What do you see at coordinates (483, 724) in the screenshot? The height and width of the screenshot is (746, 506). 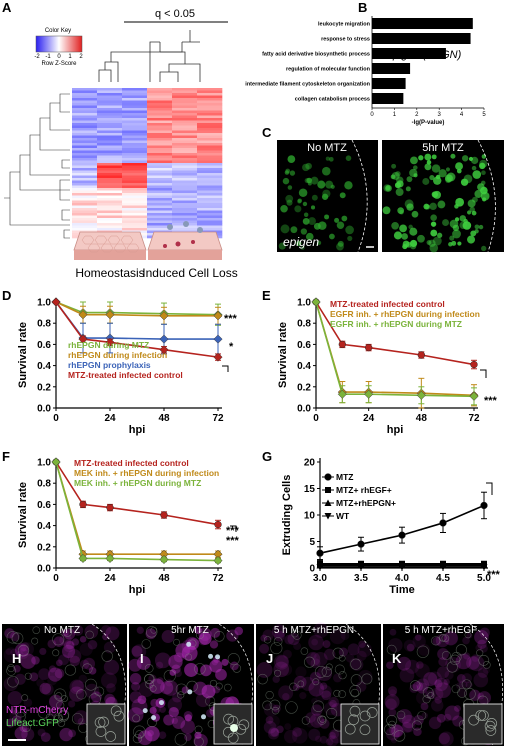 I see `inset-box` at bounding box center [483, 724].